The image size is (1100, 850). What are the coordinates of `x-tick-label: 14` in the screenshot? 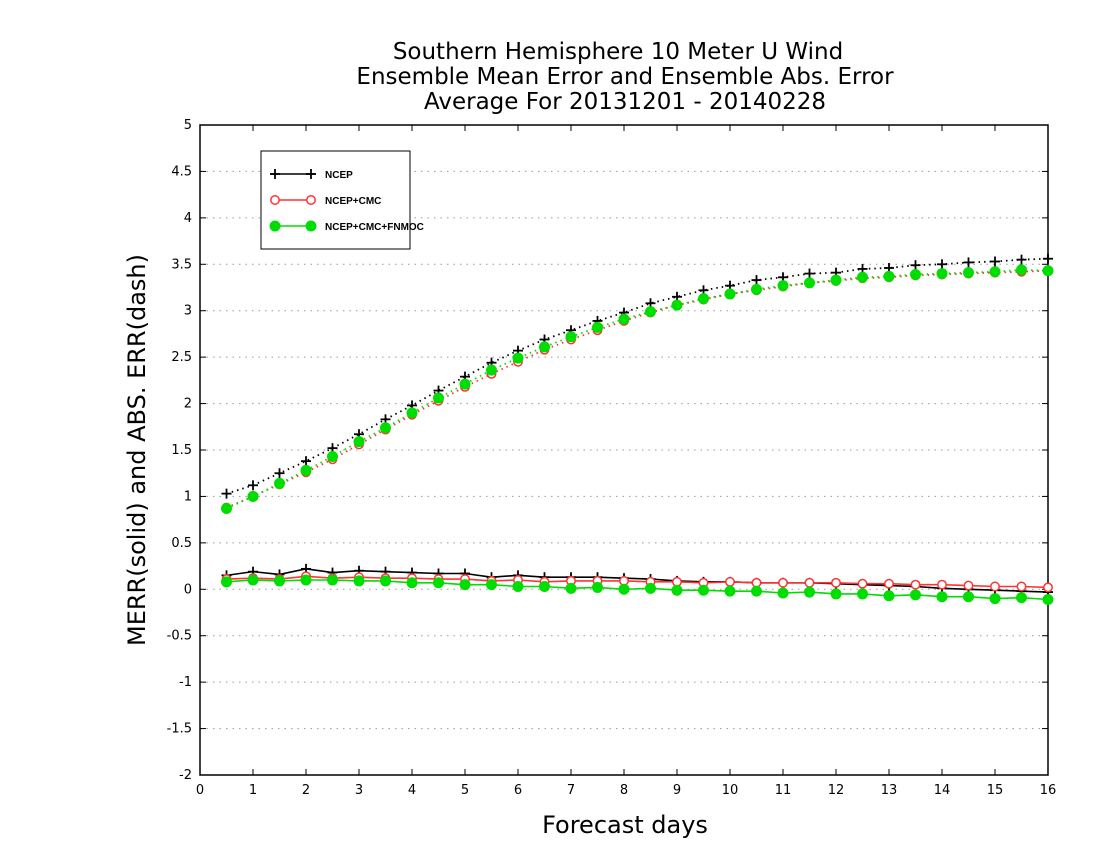 It's located at (942, 790).